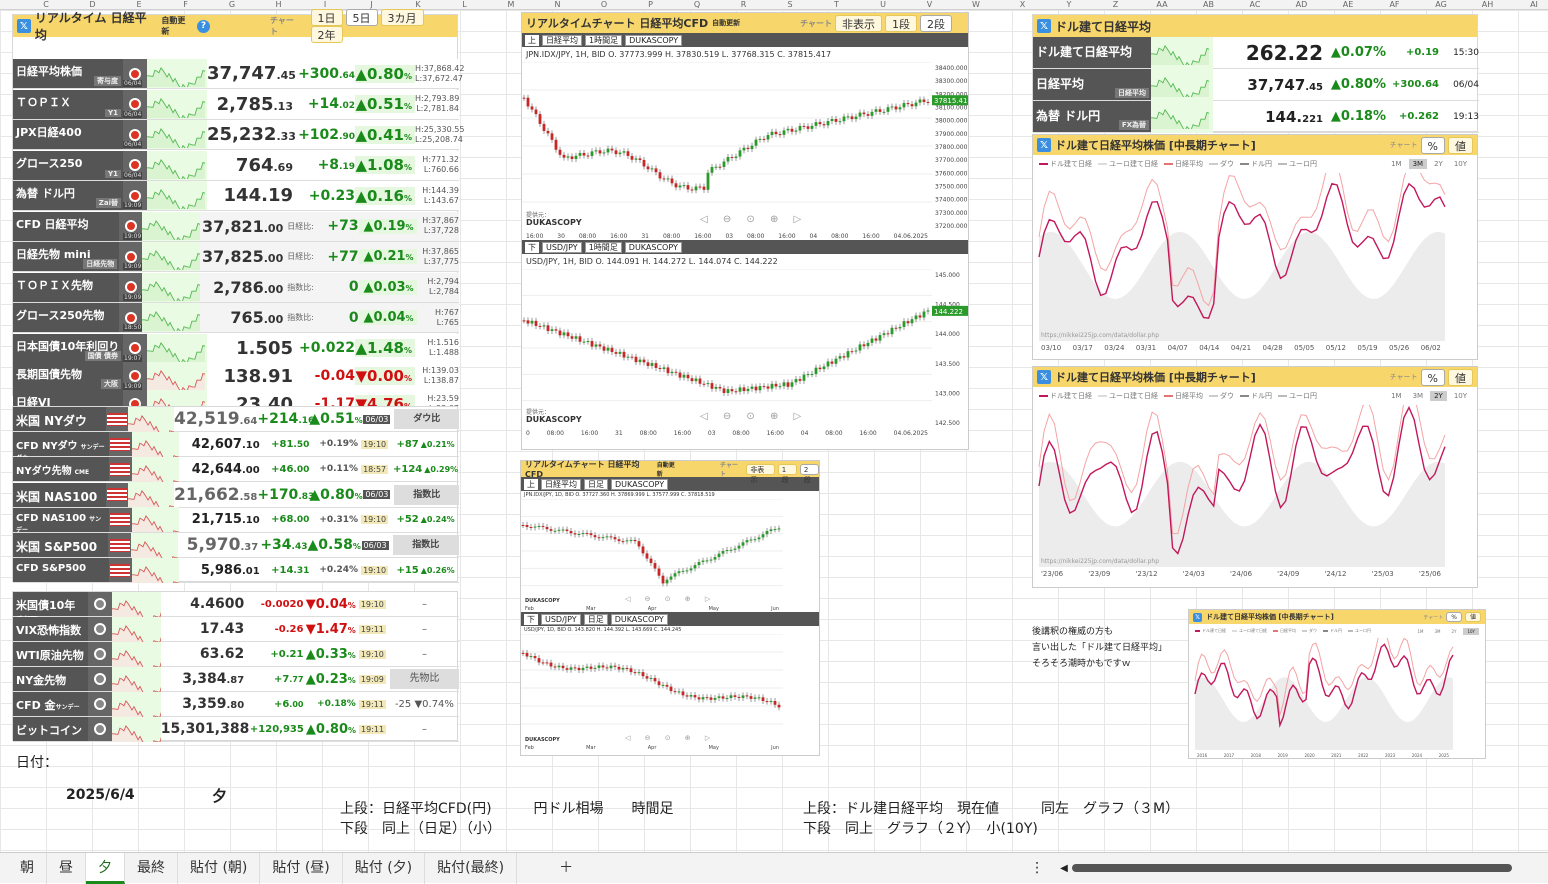 The height and width of the screenshot is (884, 1548). I want to click on hide-button: 非表示, so click(859, 23).